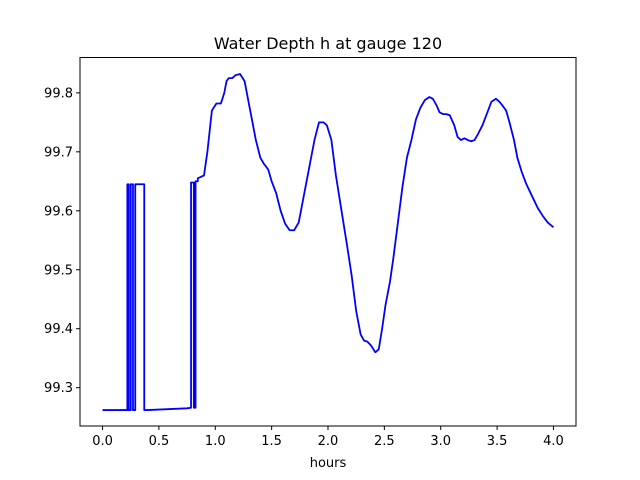  What do you see at coordinates (58, 270) in the screenshot?
I see `y-tick-label: 99.5` at bounding box center [58, 270].